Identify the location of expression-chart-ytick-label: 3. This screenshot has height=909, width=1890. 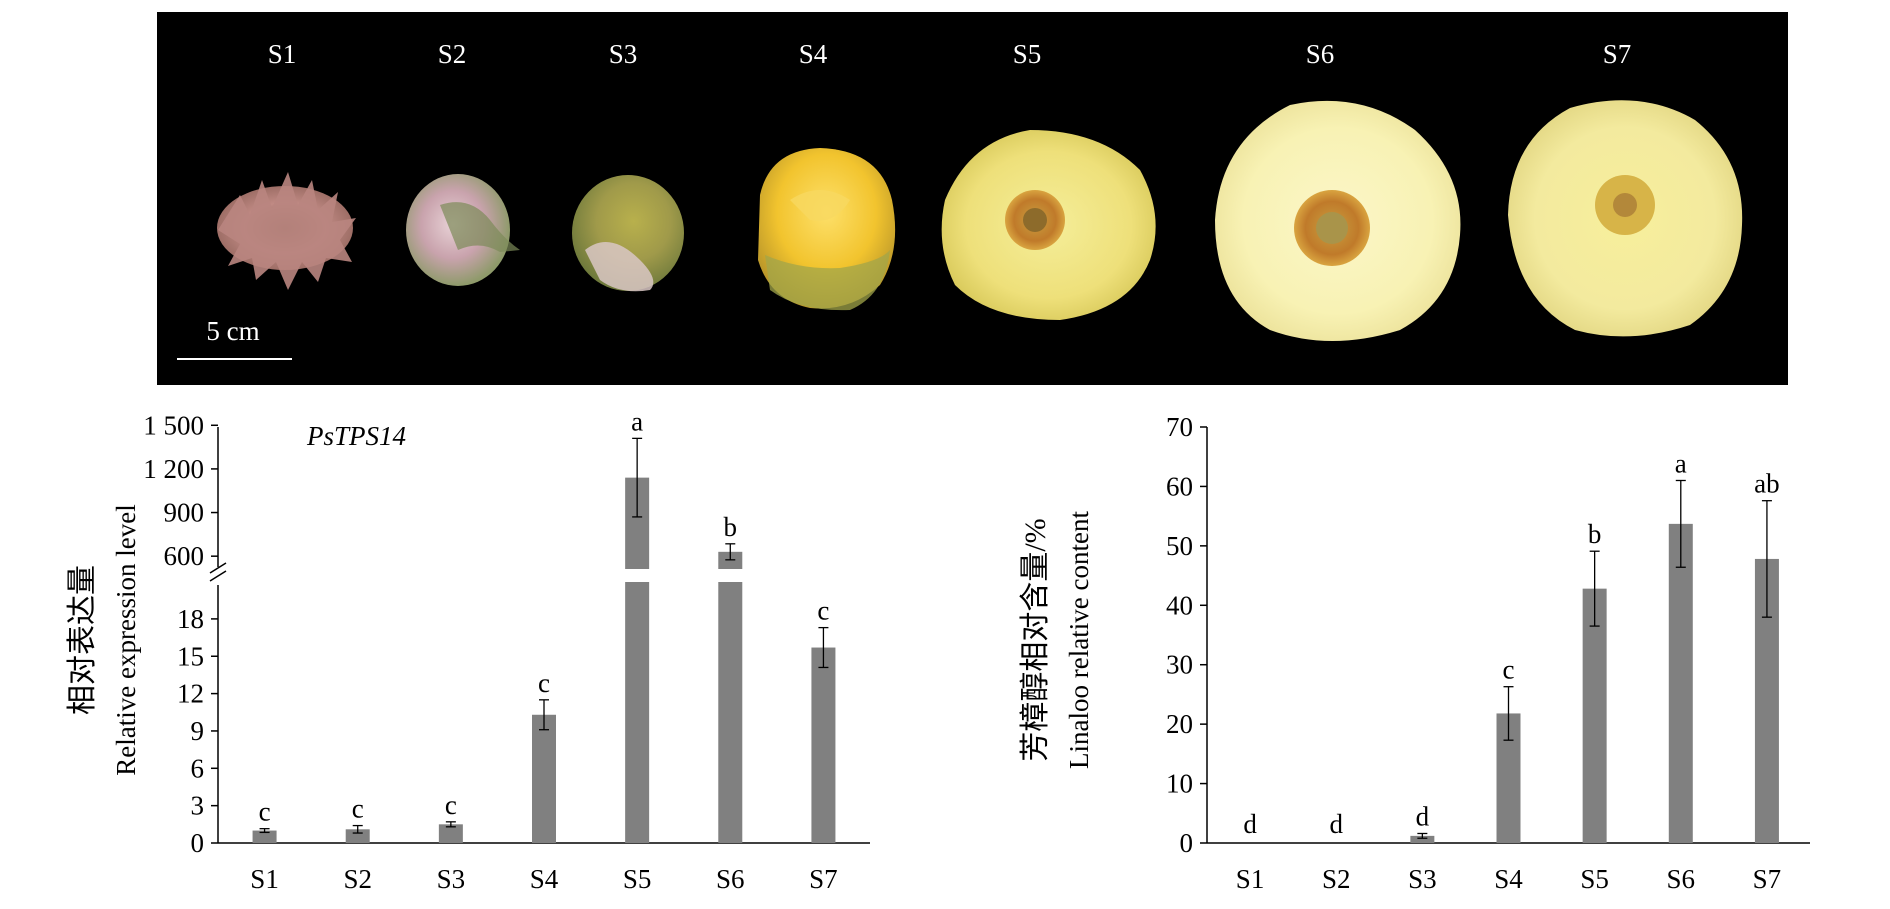
(198, 806).